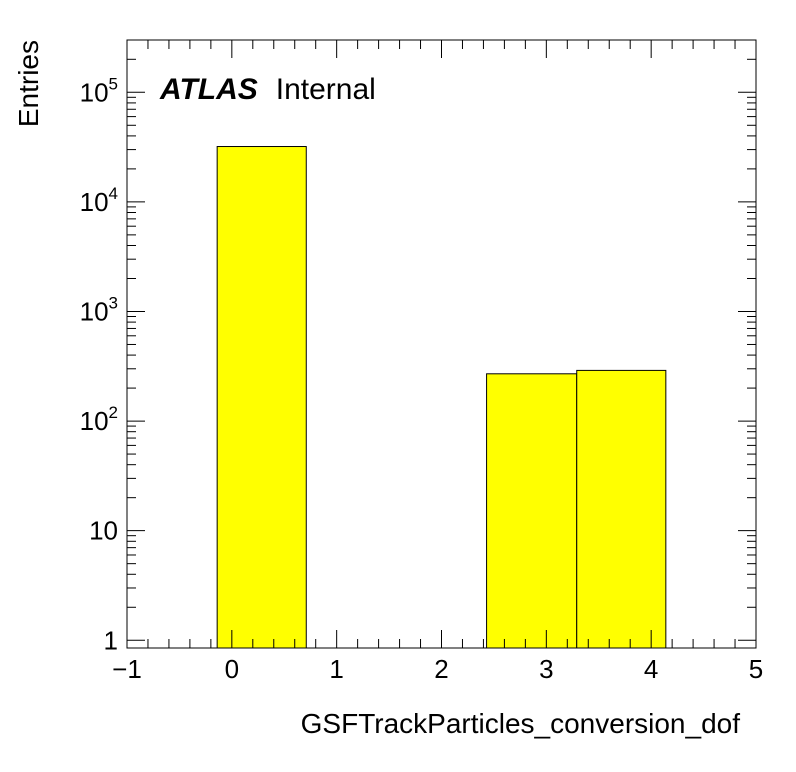 The width and height of the screenshot is (796, 772). Describe the element at coordinates (756, 669) in the screenshot. I see `x-tick-label: 5` at that location.